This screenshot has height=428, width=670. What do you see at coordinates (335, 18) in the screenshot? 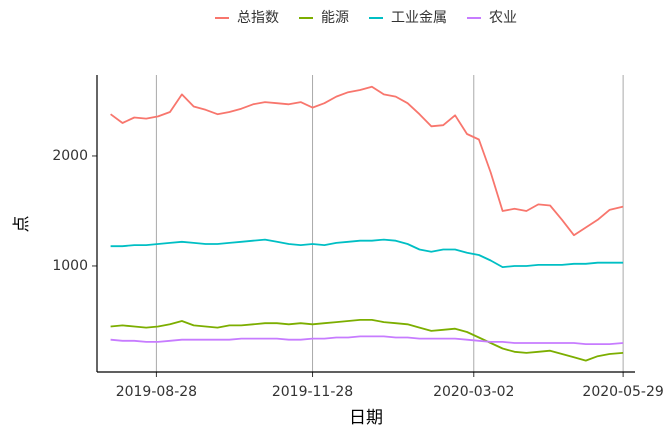
I see `legend-label: 能源` at bounding box center [335, 18].